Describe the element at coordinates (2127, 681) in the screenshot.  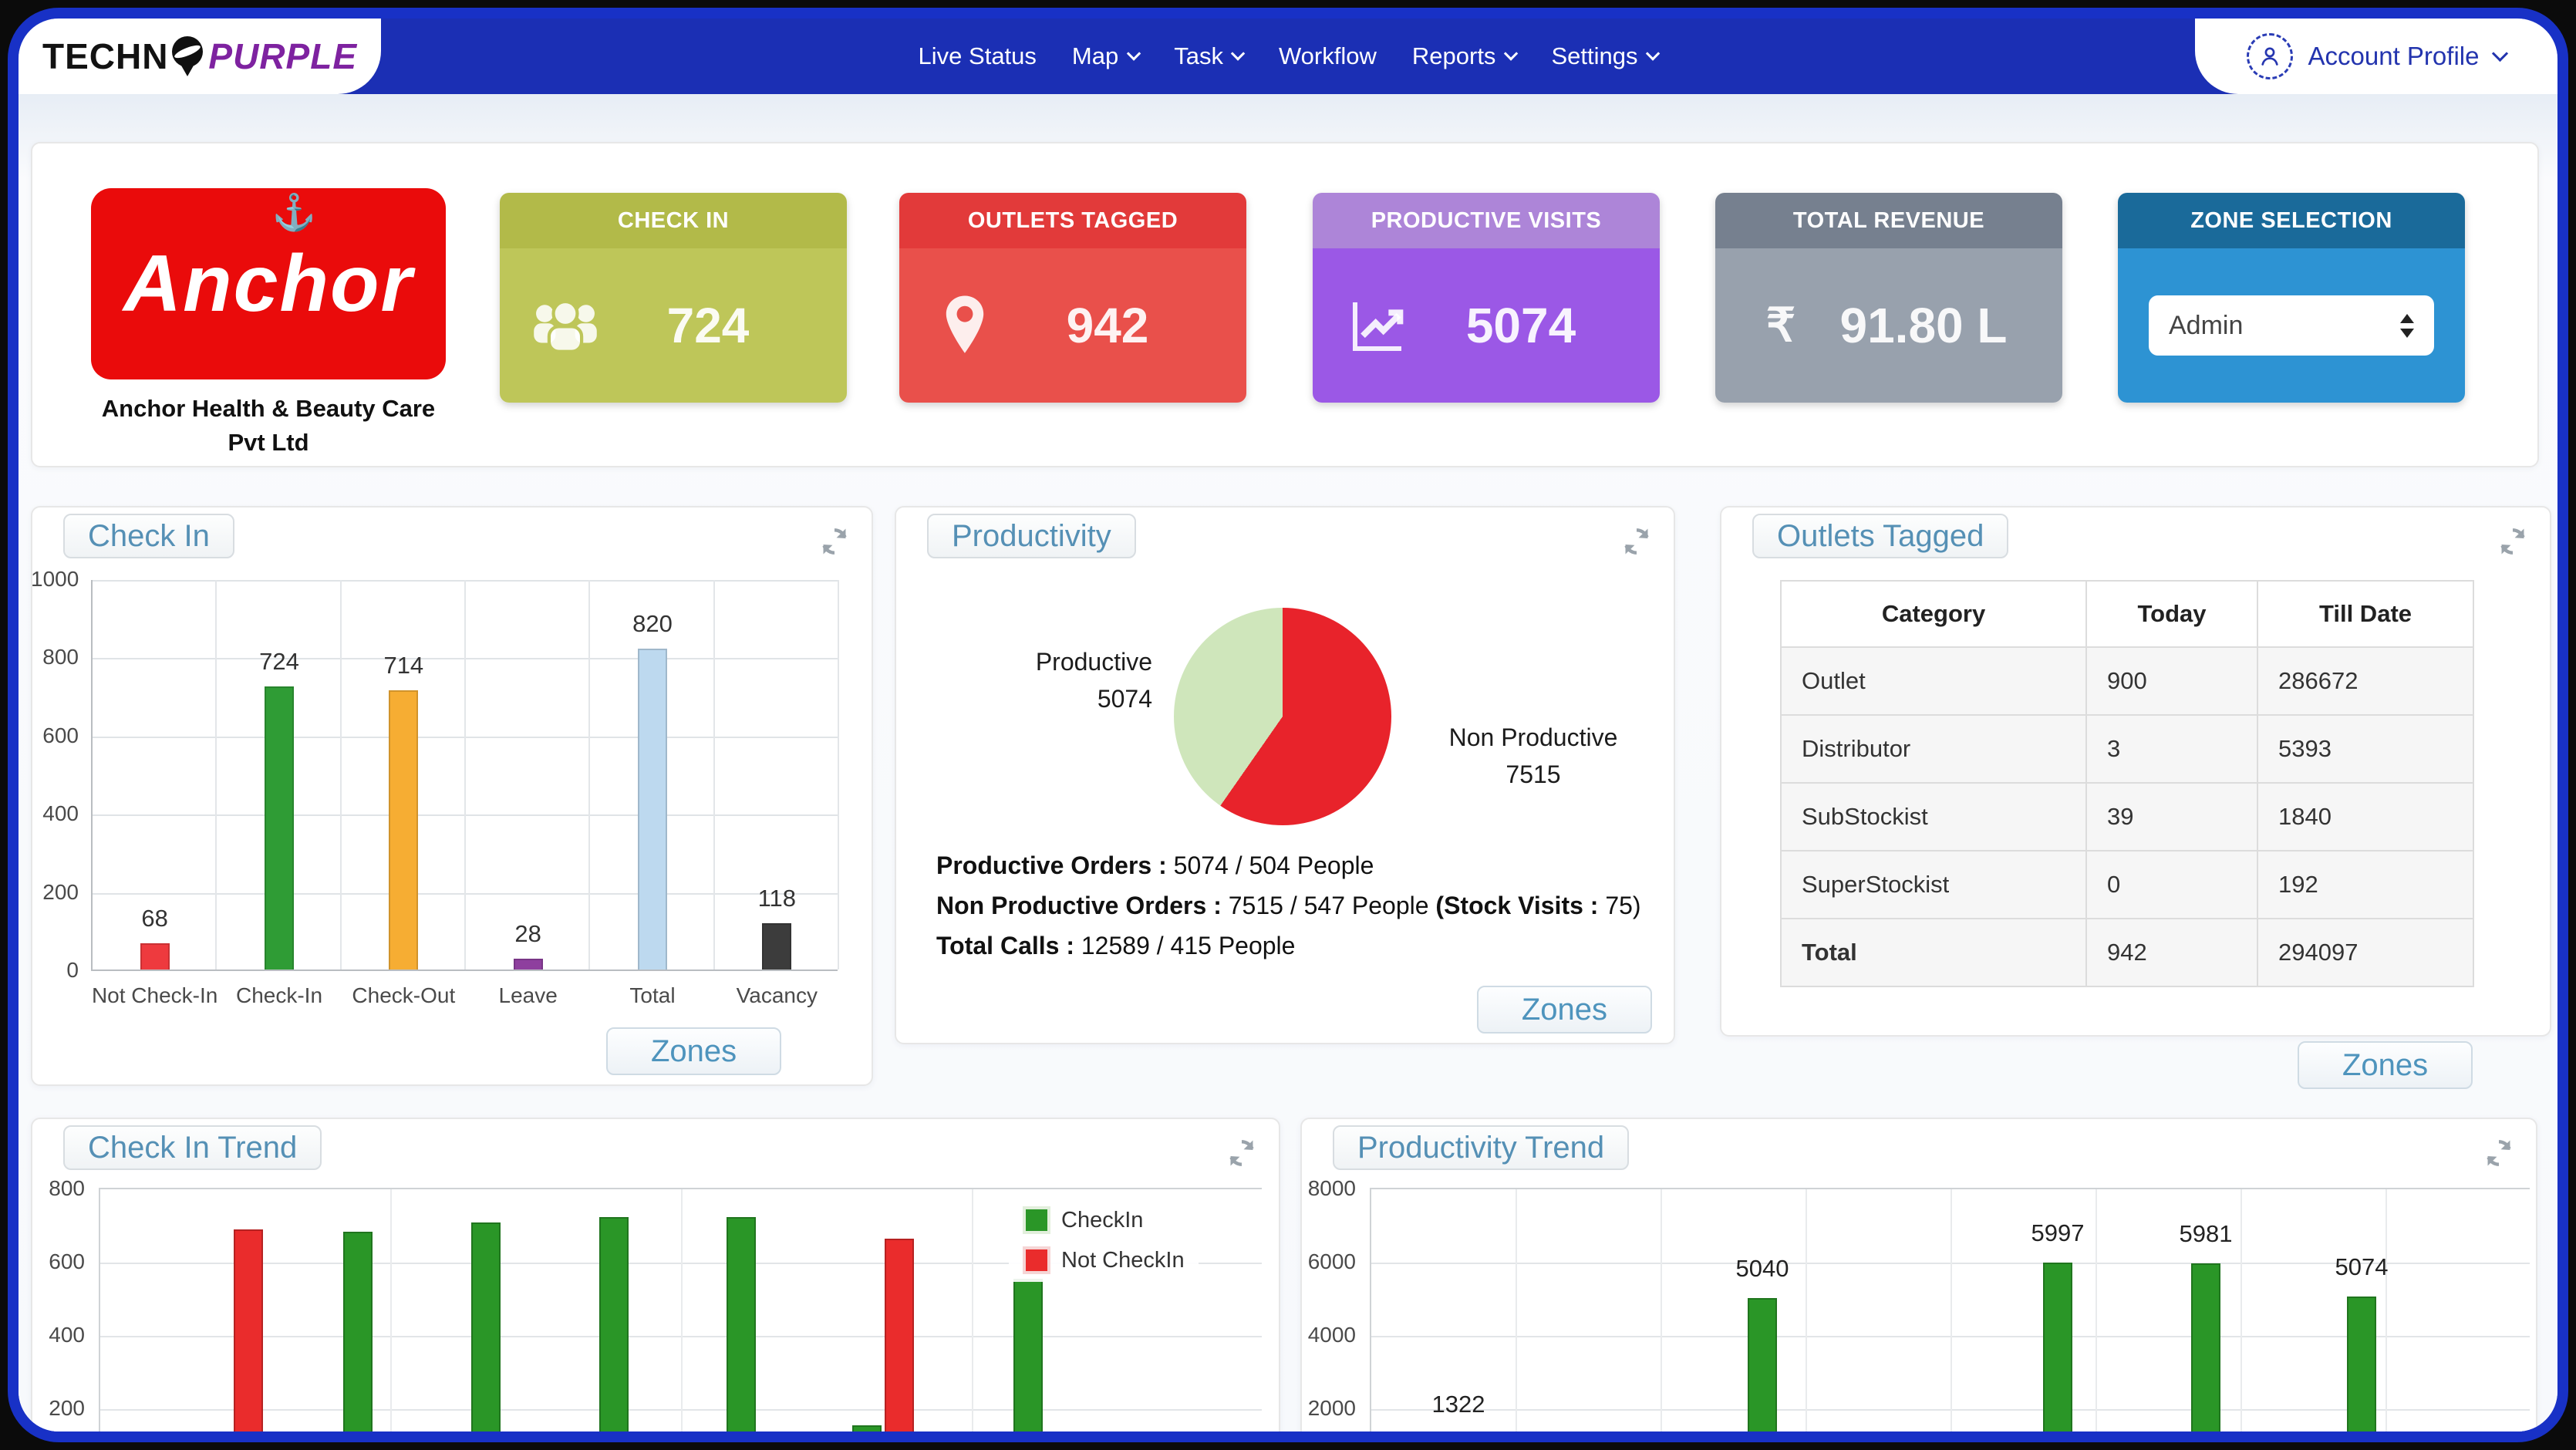
I see `table-row: Outlet 900 286672` at that location.